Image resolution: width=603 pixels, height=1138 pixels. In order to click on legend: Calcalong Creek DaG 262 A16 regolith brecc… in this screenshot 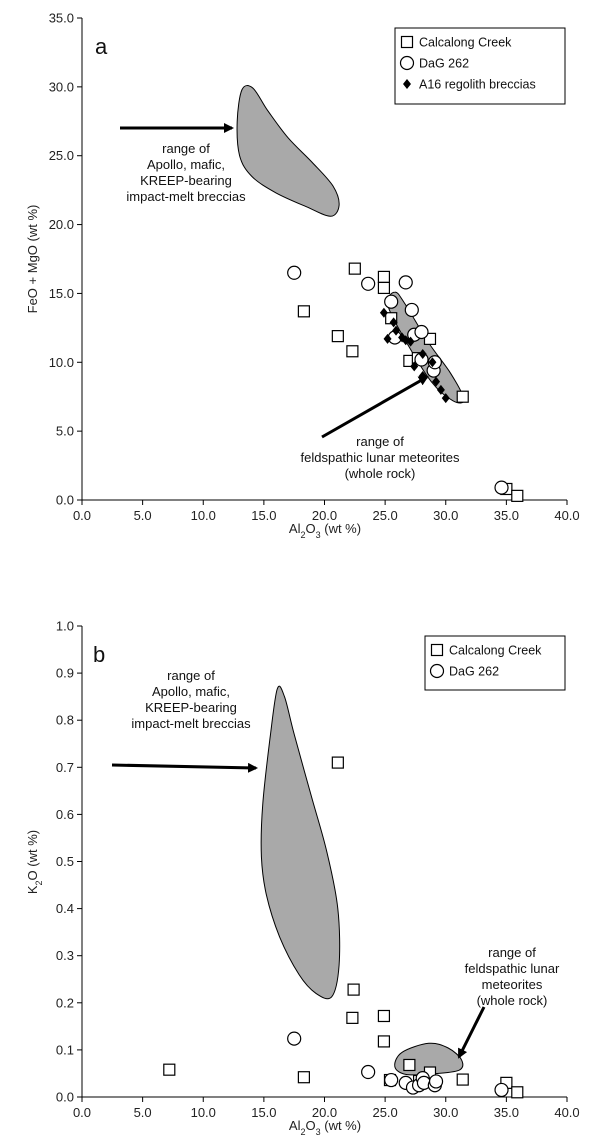, I will do `click(480, 66)`.